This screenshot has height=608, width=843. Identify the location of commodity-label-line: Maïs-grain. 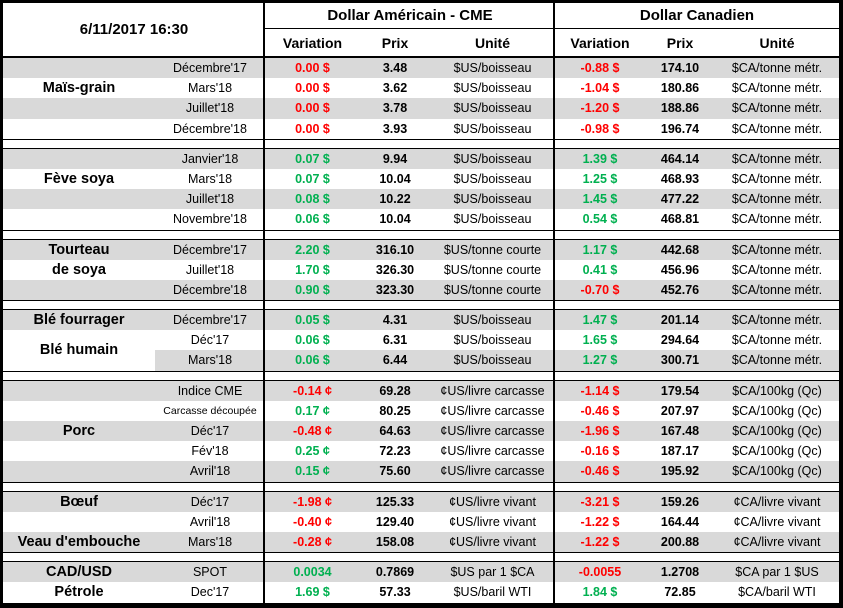
(79, 88).